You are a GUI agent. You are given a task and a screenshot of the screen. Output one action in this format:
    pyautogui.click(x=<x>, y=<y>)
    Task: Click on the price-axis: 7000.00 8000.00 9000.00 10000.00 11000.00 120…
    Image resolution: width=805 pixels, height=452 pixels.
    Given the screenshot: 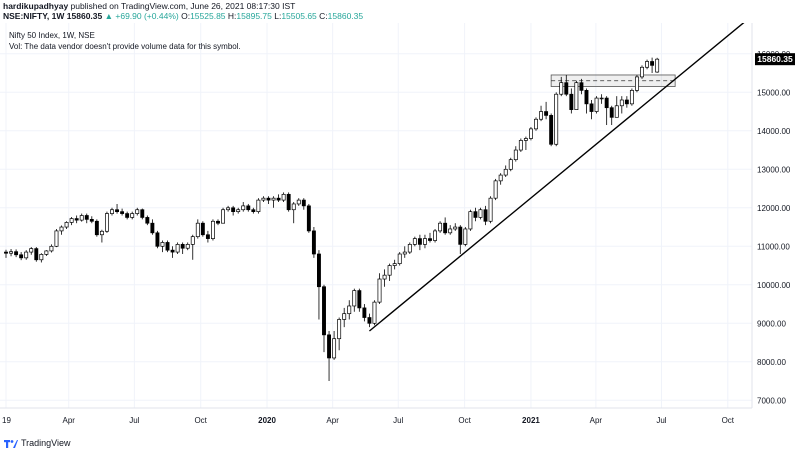 What is the action you would take?
    pyautogui.click(x=774, y=228)
    